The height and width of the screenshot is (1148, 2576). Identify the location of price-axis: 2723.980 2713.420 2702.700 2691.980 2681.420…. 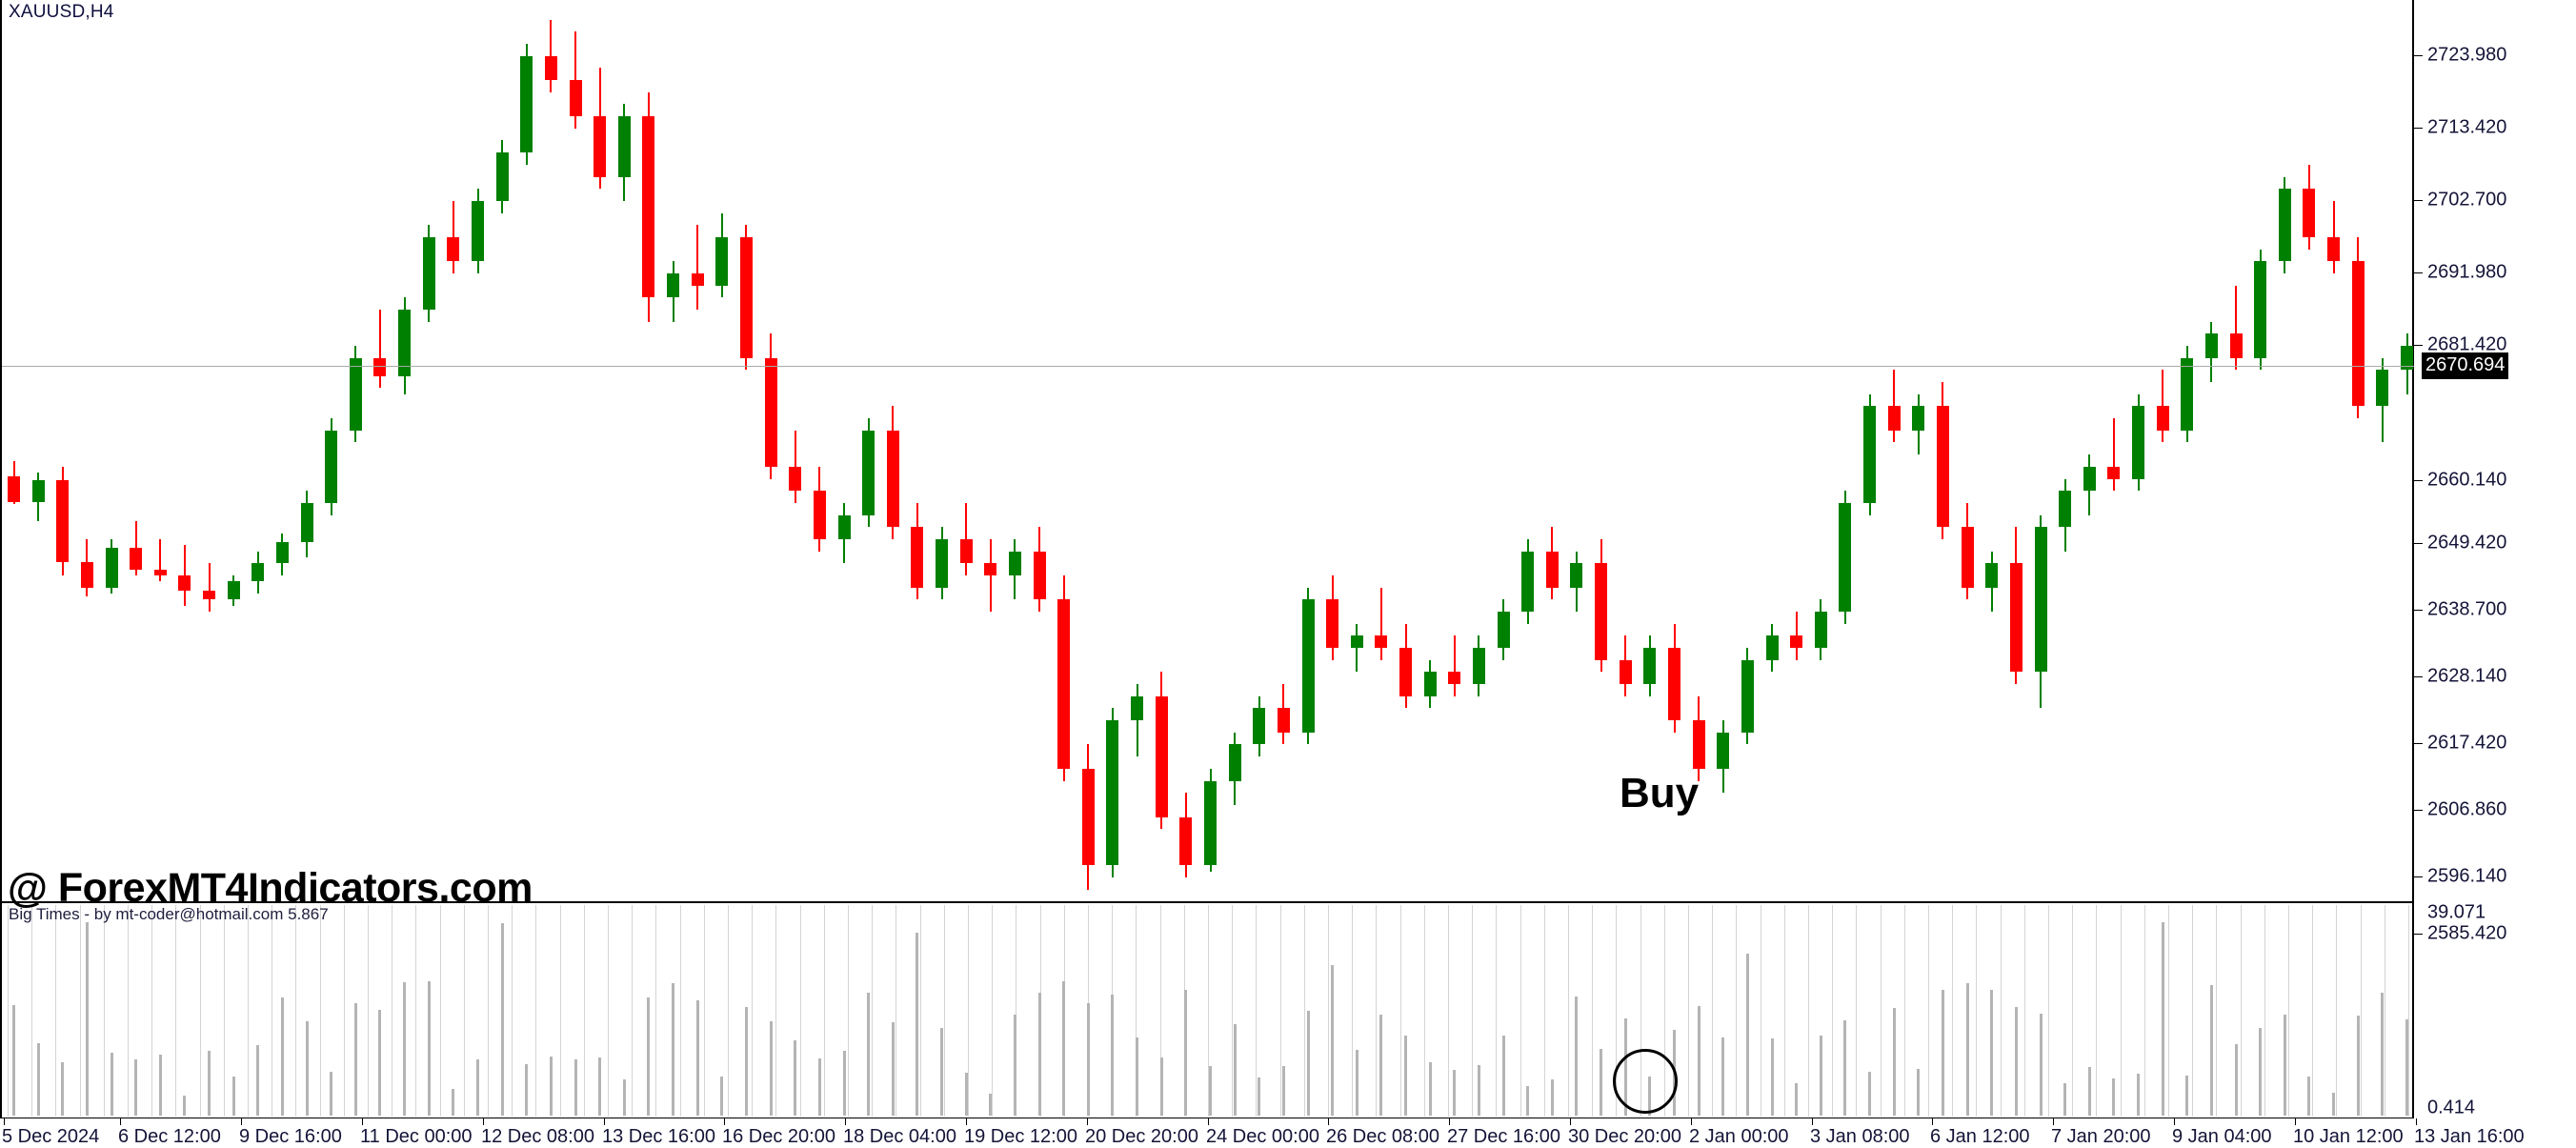
(2495, 574).